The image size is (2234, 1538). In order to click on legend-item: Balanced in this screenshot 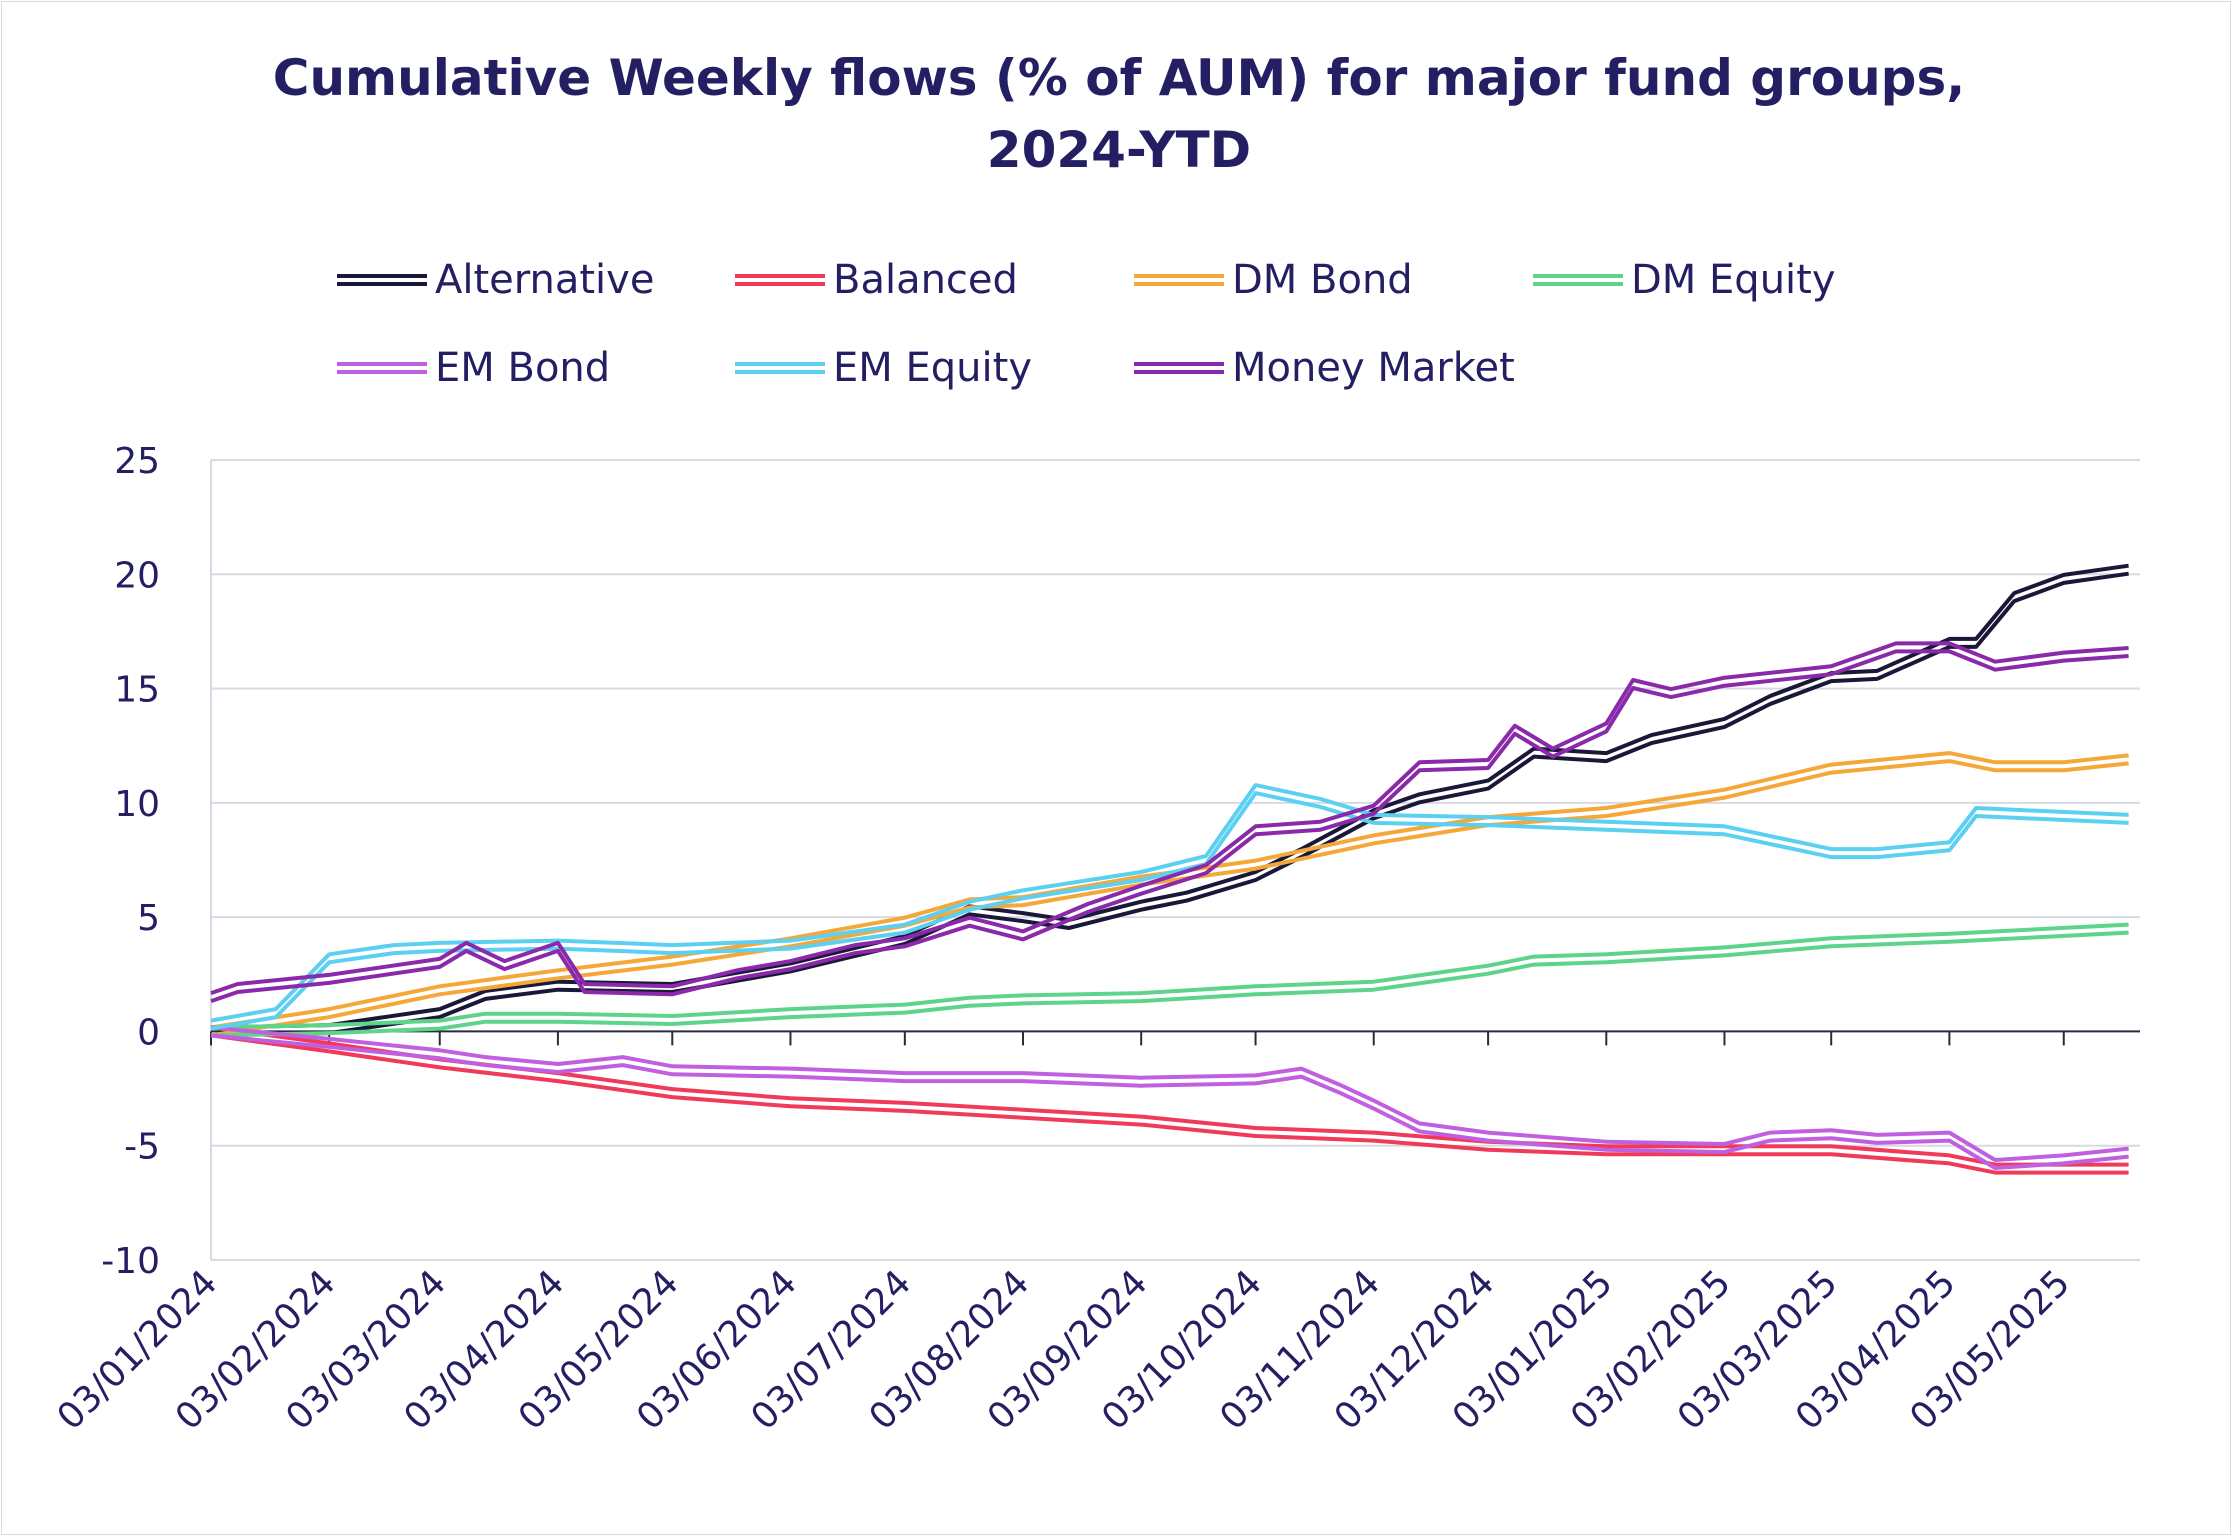, I will do `click(876, 280)`.